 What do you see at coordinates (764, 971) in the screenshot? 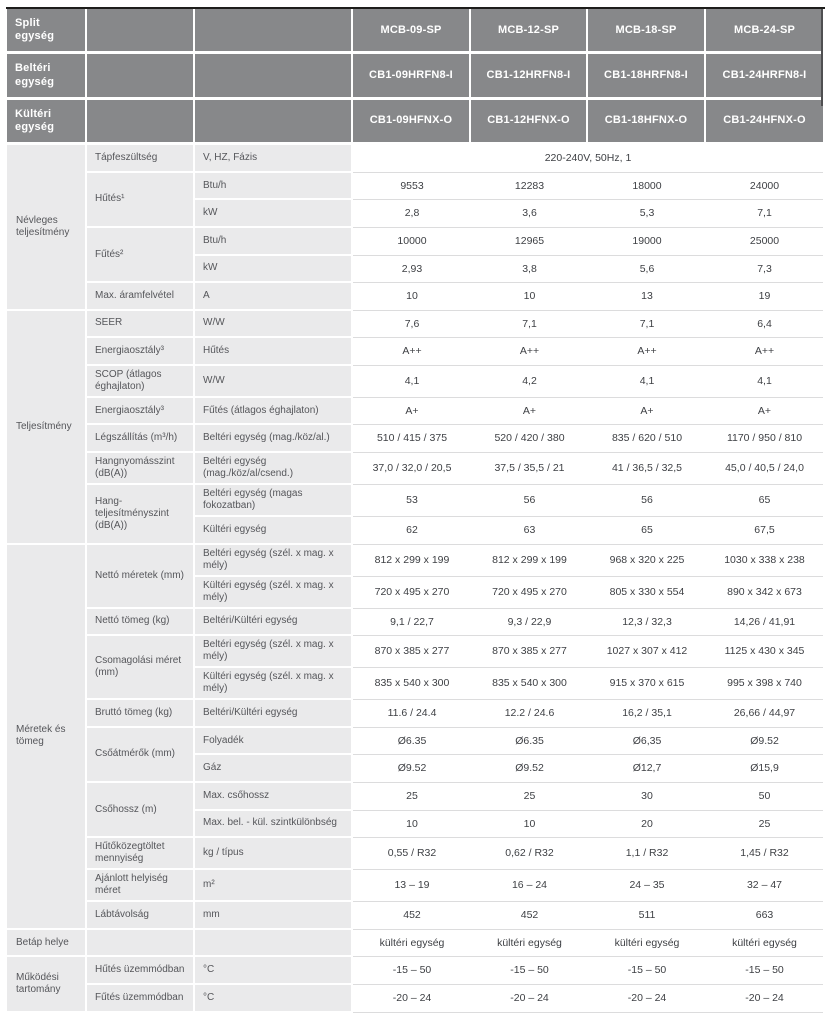
I see `value-cell: -15 – 50` at bounding box center [764, 971].